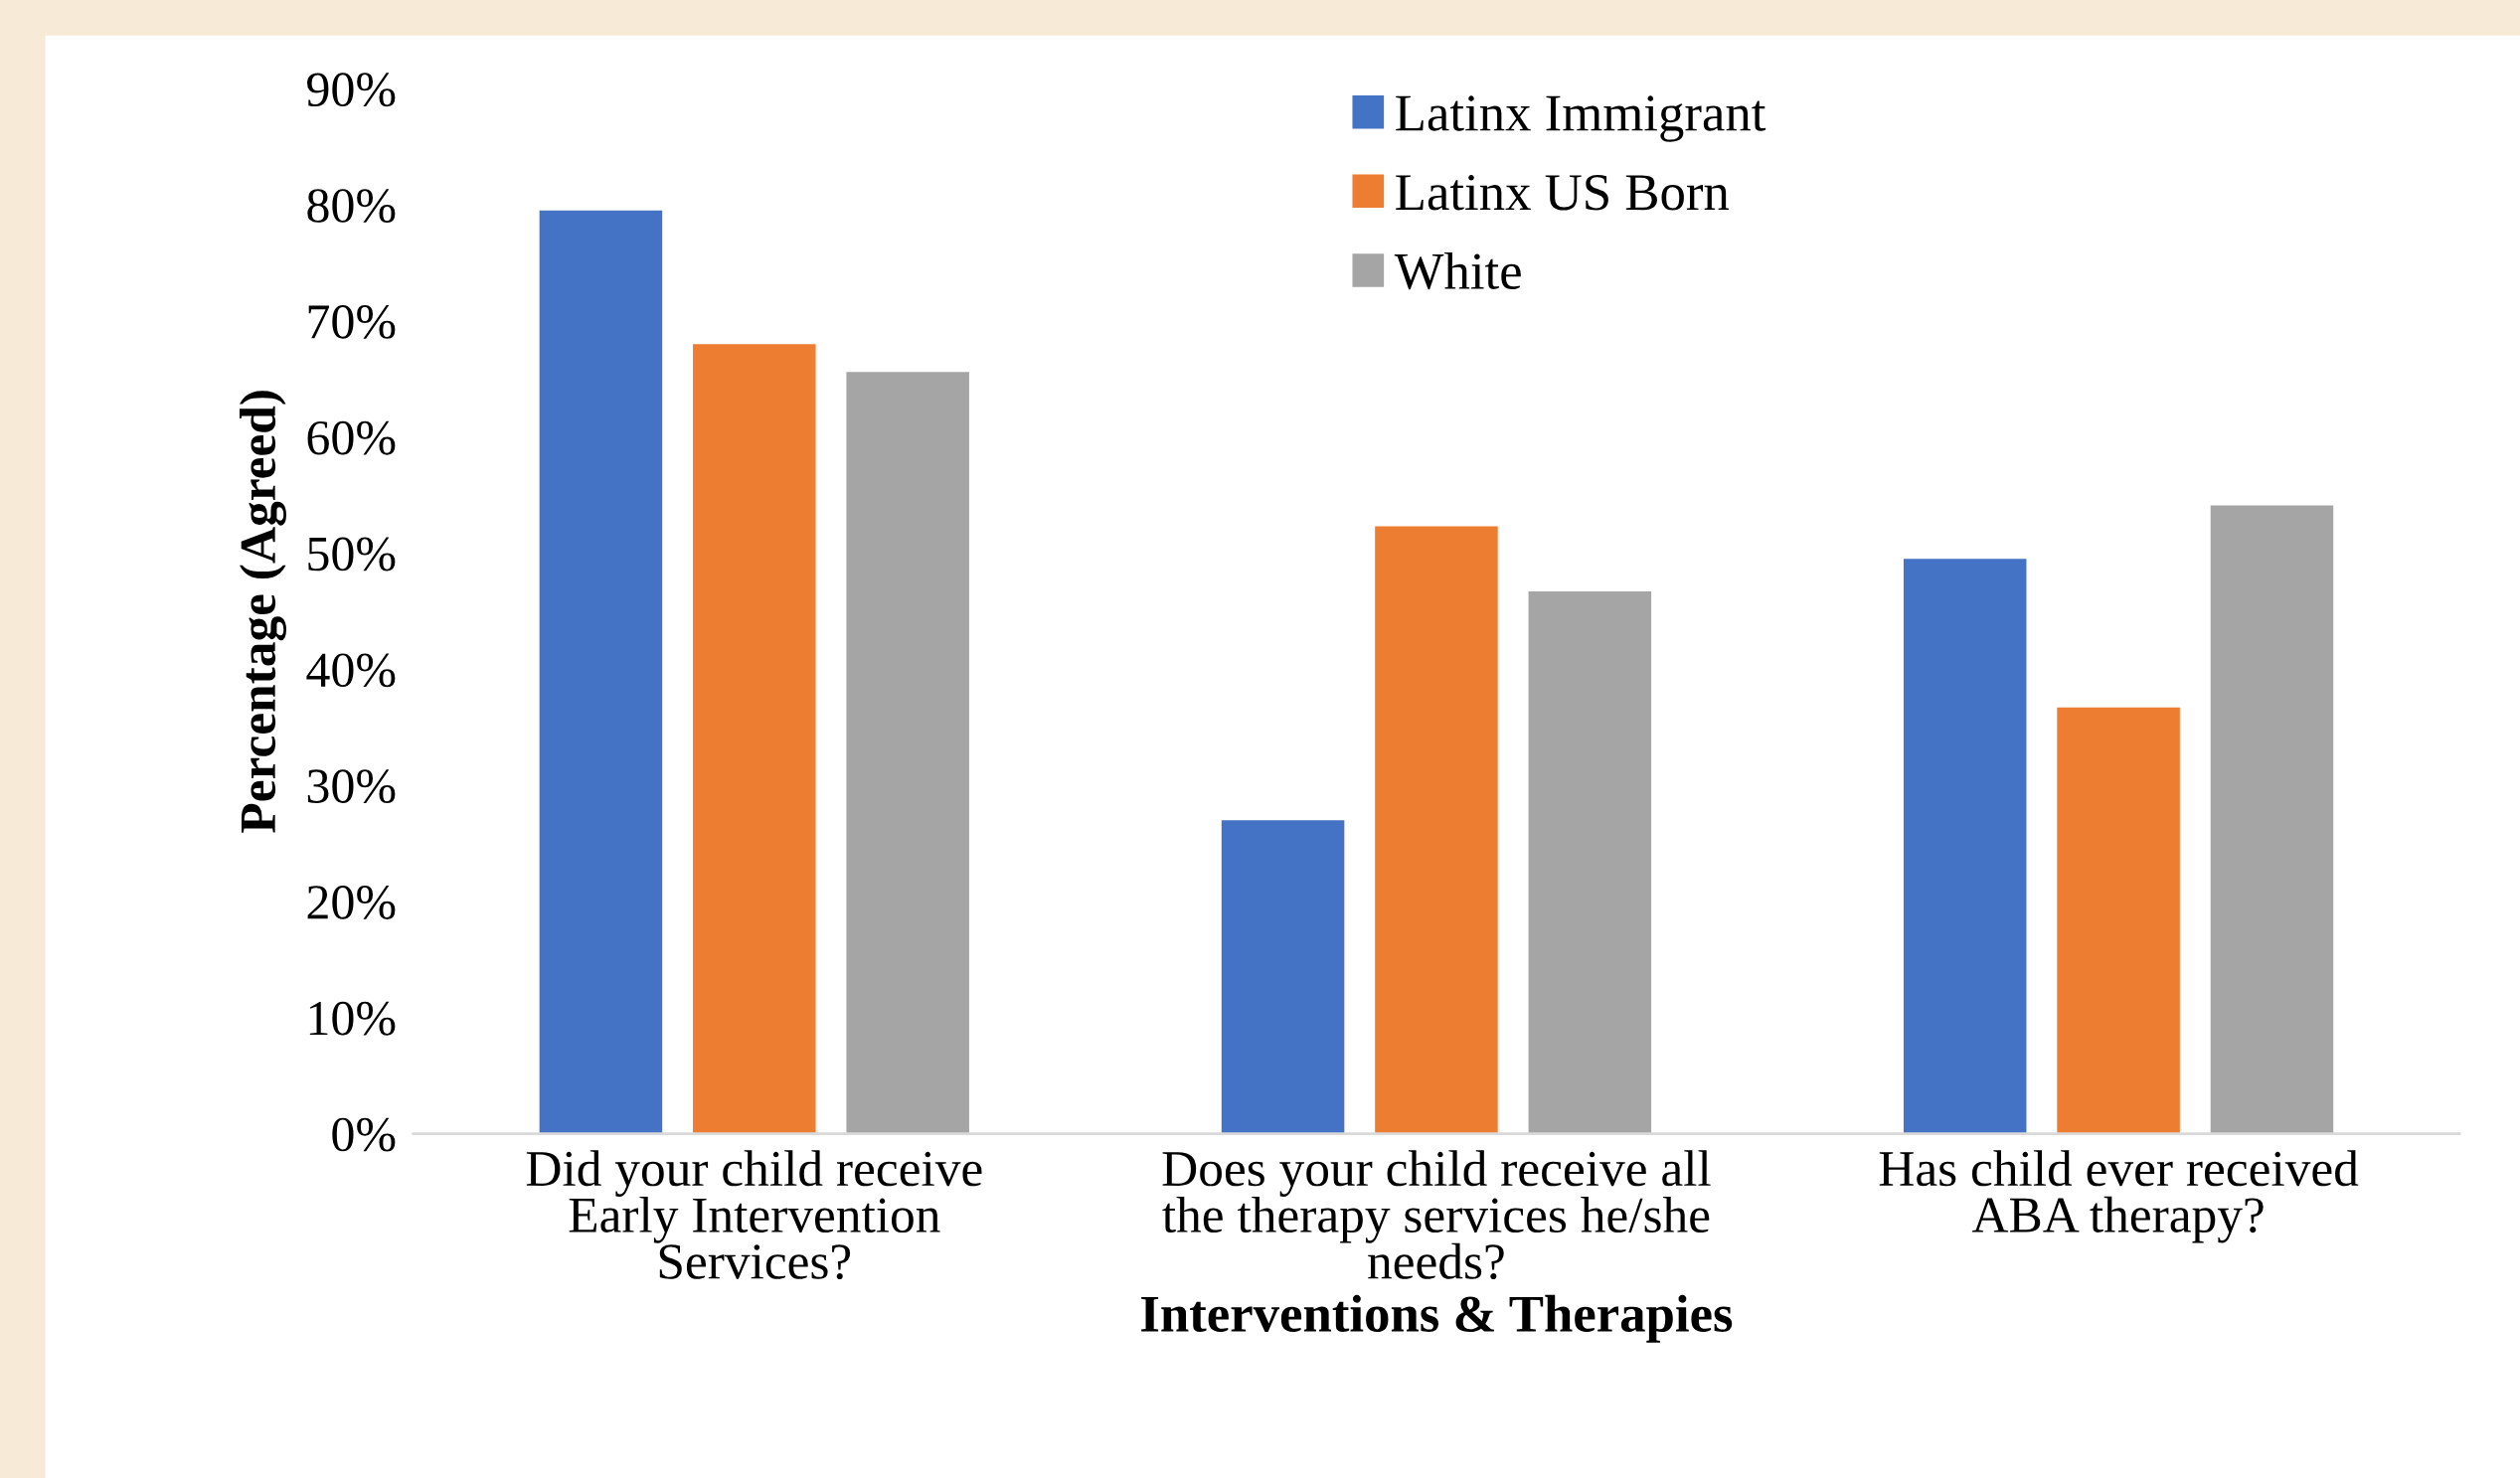  I want to click on y-axis-title: Percentage (Agreed), so click(262, 612).